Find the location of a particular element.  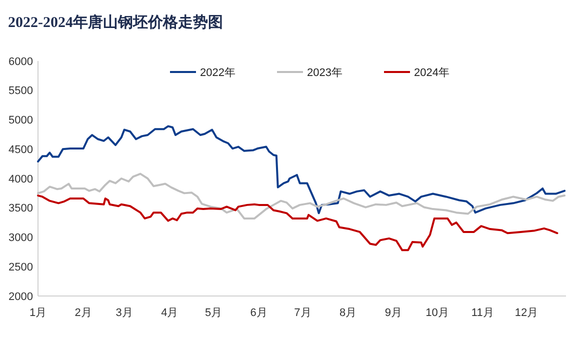

x-tick-label: 1月 is located at coordinates (38, 313).